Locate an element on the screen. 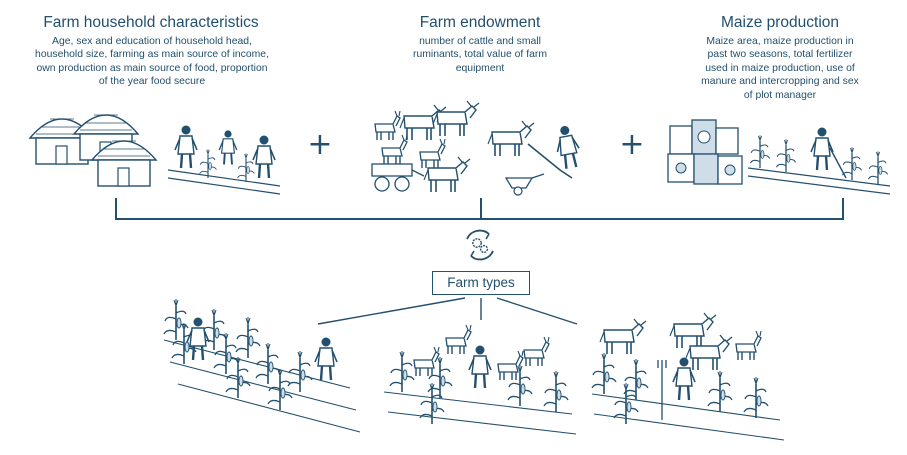 The width and height of the screenshot is (907, 455). farm-type-1-illustration is located at coordinates (262, 365).